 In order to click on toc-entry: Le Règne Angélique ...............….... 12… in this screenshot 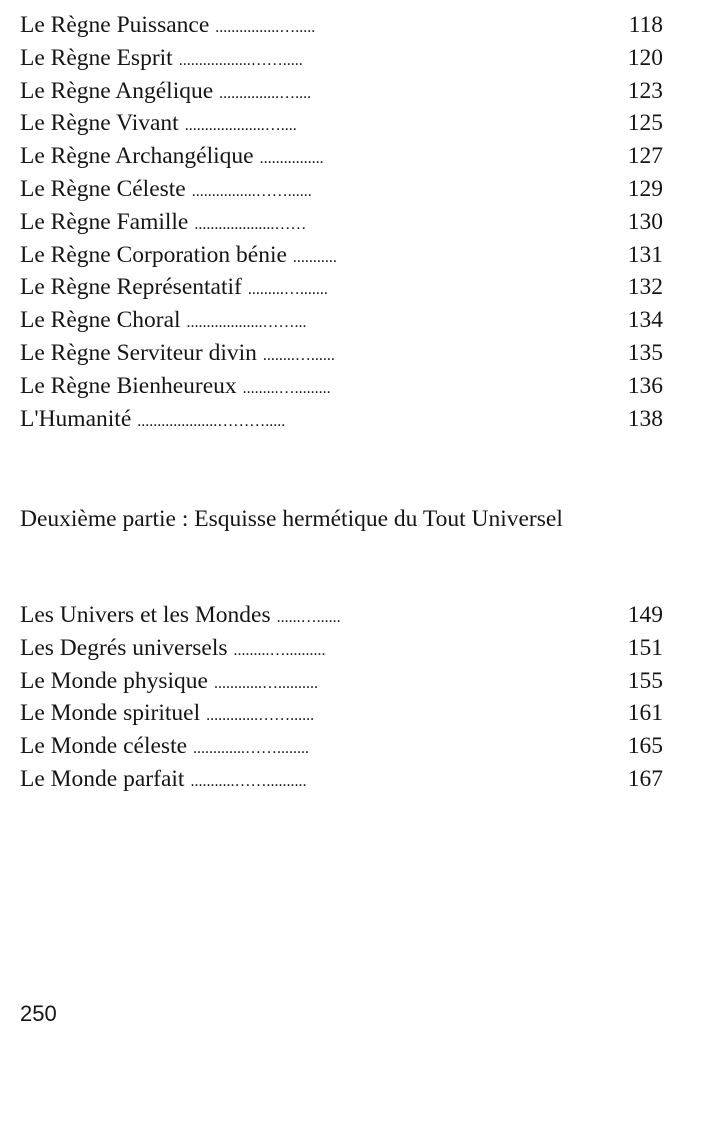, I will do `click(341, 91)`.